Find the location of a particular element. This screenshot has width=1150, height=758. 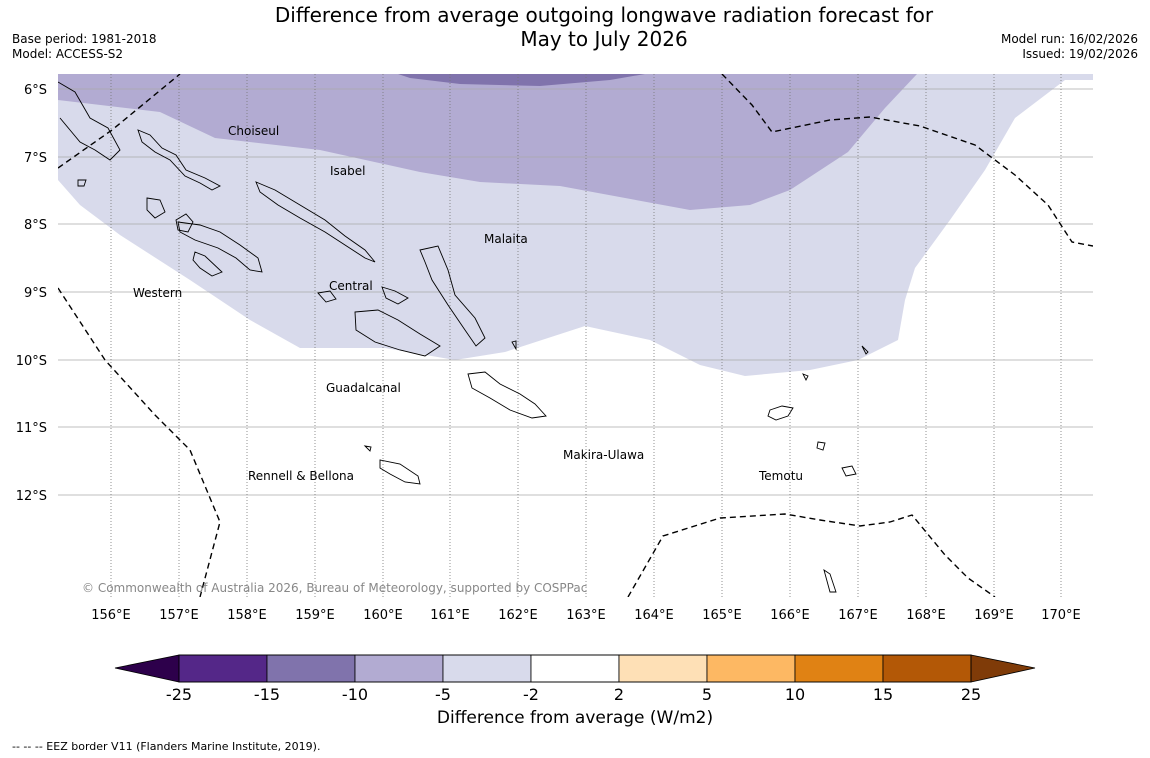

label-malaita: Malaita is located at coordinates (506, 239).